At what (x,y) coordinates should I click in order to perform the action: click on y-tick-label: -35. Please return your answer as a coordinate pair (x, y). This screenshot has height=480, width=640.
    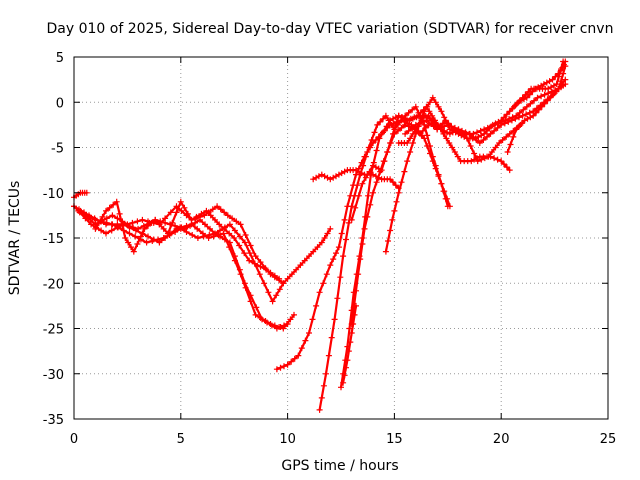
    Looking at the image, I should click on (53, 420).